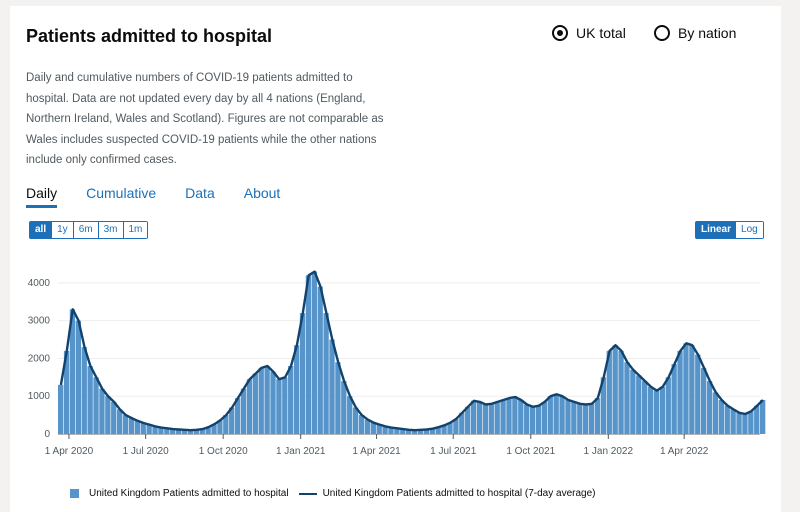  What do you see at coordinates (749, 230) in the screenshot?
I see `scale-log-button: Log` at bounding box center [749, 230].